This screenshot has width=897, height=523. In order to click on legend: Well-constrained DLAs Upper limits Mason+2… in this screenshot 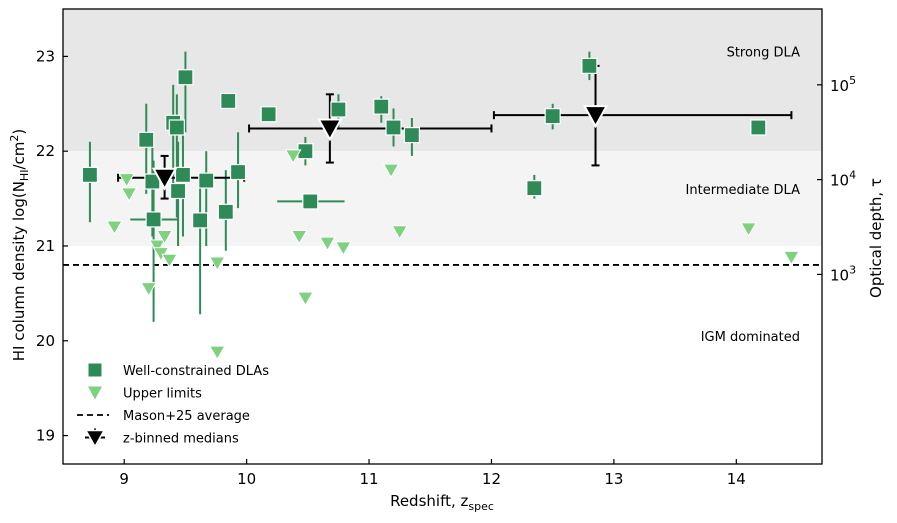, I will do `click(173, 405)`.